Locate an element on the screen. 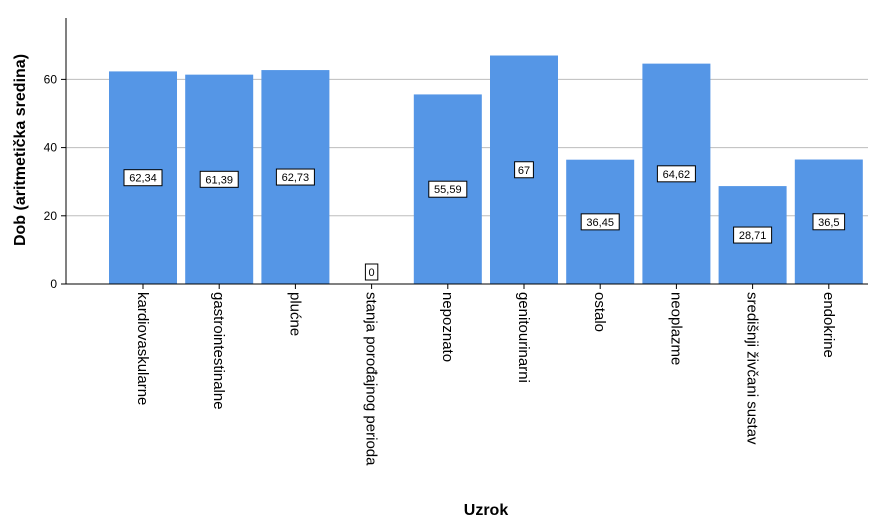 This screenshot has height=520, width=896. data-label-text: 36,45 is located at coordinates (600, 223).